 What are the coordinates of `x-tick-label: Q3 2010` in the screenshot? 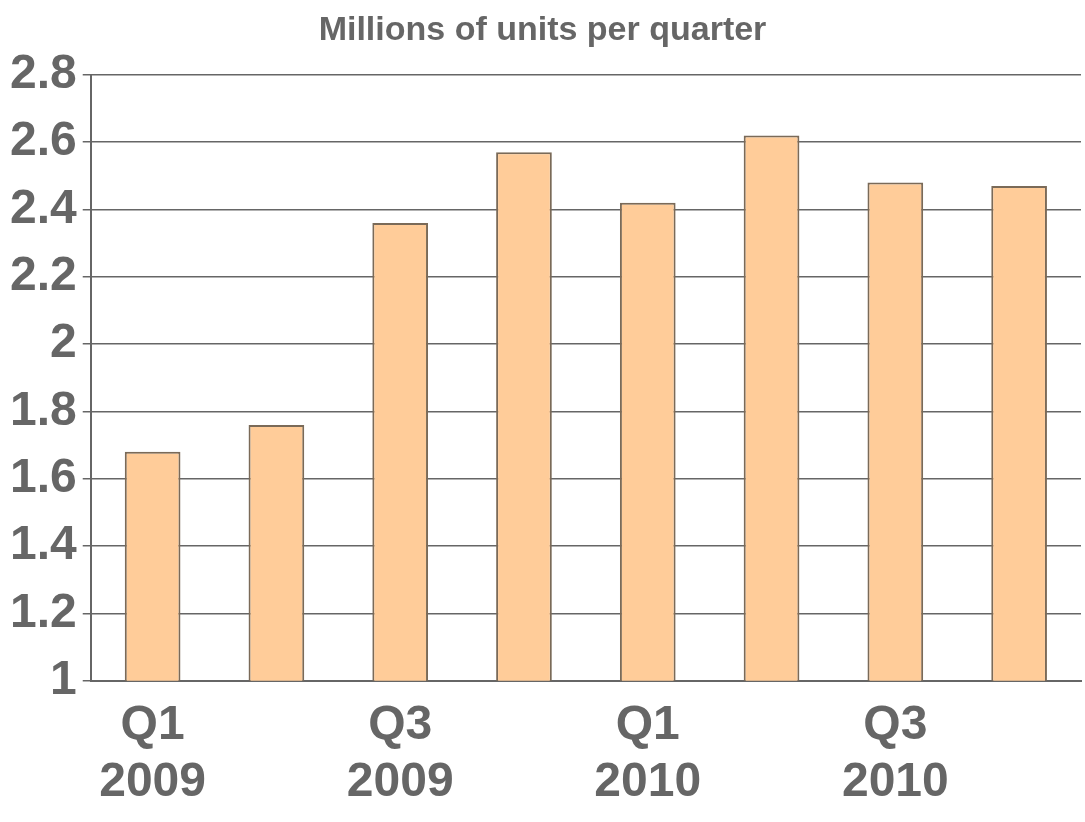 It's located at (895, 751).